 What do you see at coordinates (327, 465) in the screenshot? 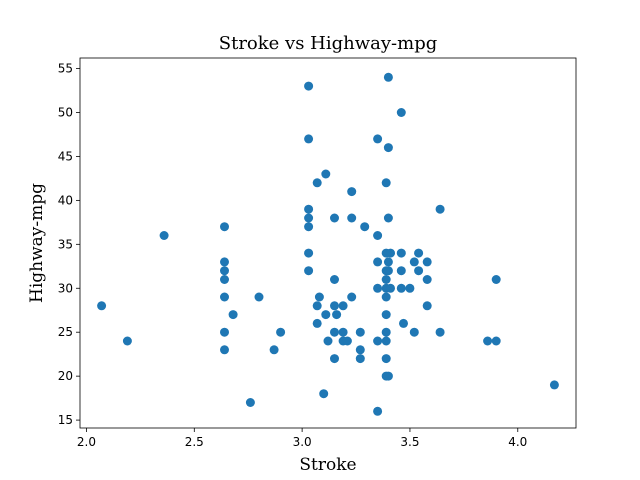
I see `x-axis-label: Stroke` at bounding box center [327, 465].